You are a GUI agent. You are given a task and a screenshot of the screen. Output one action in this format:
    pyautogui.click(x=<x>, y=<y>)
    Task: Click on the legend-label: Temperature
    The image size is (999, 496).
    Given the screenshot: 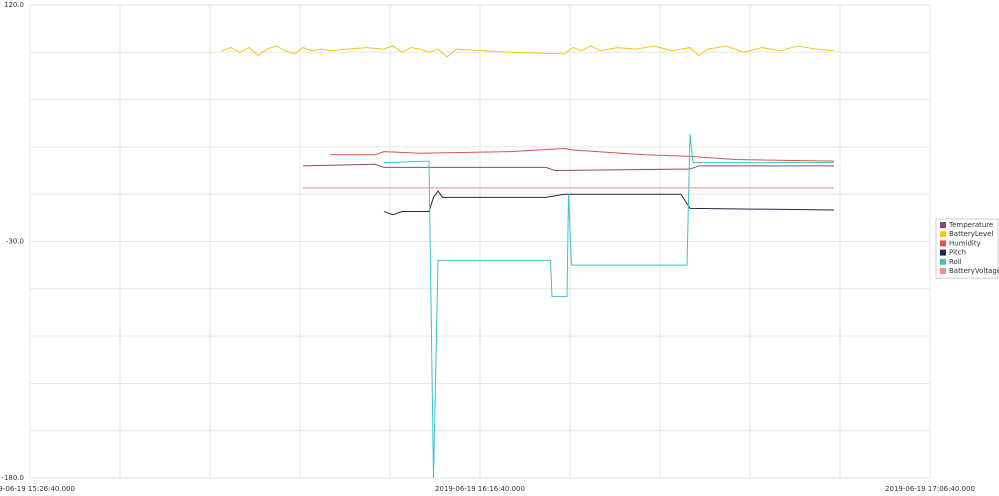 What is the action you would take?
    pyautogui.click(x=970, y=225)
    